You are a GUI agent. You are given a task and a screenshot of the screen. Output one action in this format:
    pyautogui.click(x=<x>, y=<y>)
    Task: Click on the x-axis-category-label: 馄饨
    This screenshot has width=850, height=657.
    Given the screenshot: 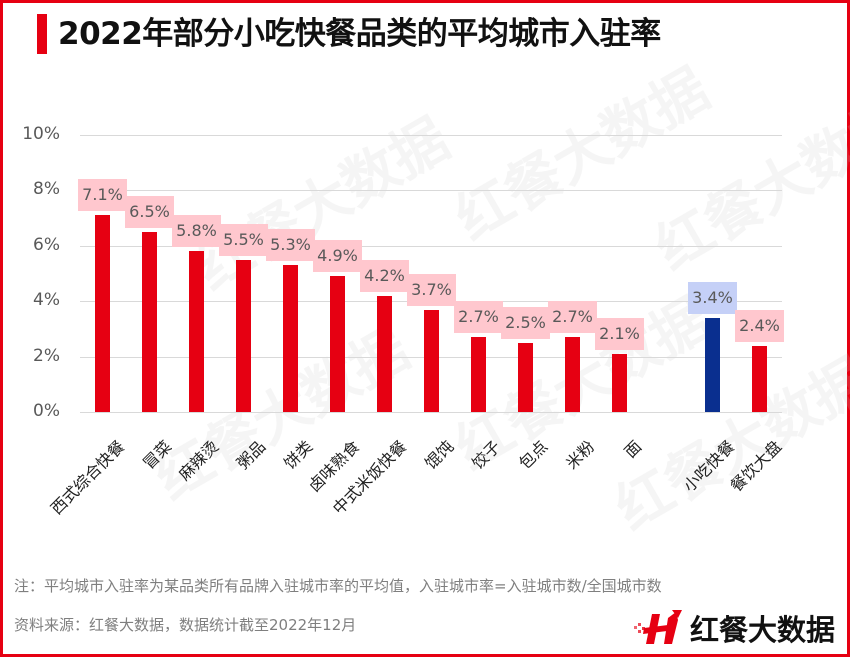 What is the action you would take?
    pyautogui.click(x=439, y=454)
    